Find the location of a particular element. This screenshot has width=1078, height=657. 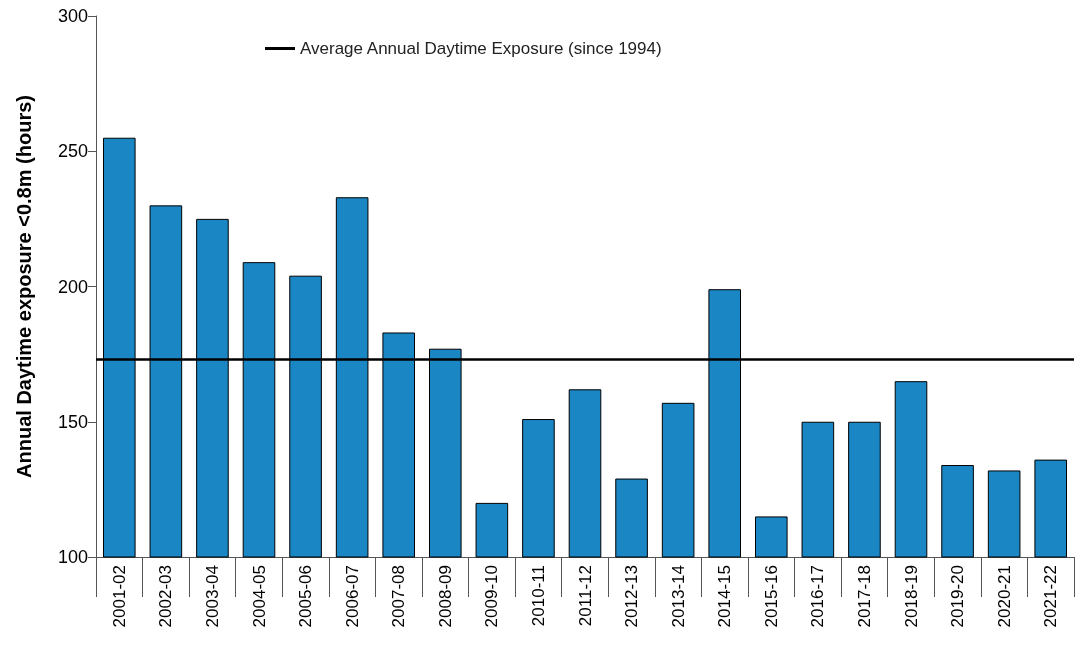

x-tick-label: 2006-07 is located at coordinates (352, 596).